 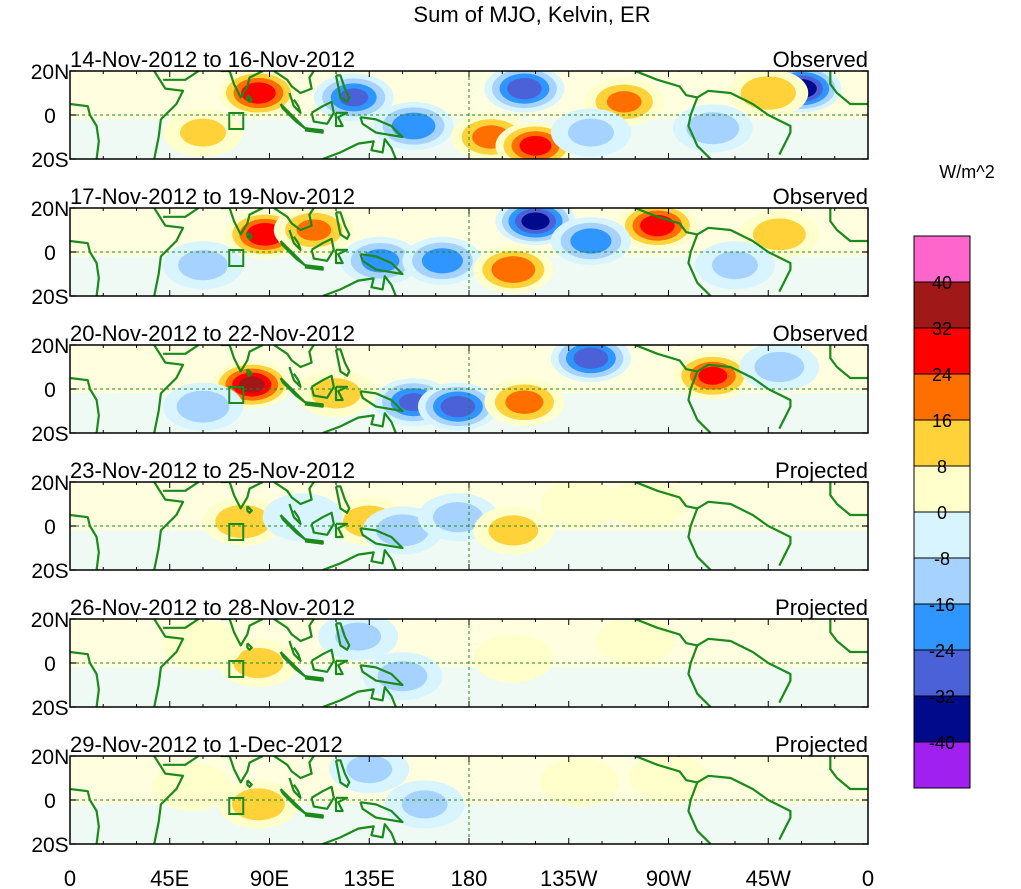 I want to click on lon-label: 180, so click(x=469, y=877).